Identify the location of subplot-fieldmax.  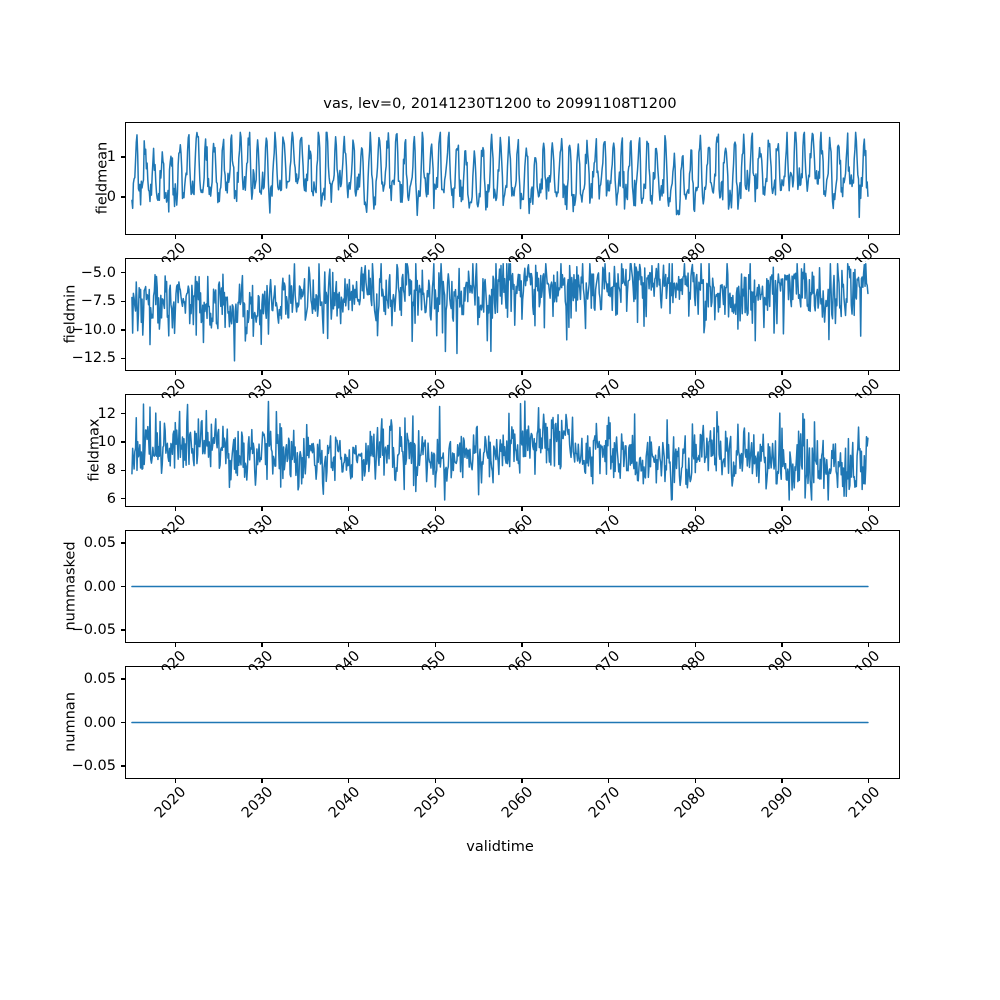
(512, 450).